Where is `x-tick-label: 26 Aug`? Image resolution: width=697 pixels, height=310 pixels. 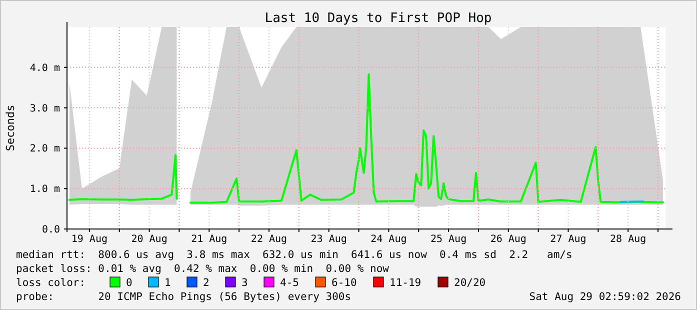 x-tick-label: 26 Aug is located at coordinates (508, 239).